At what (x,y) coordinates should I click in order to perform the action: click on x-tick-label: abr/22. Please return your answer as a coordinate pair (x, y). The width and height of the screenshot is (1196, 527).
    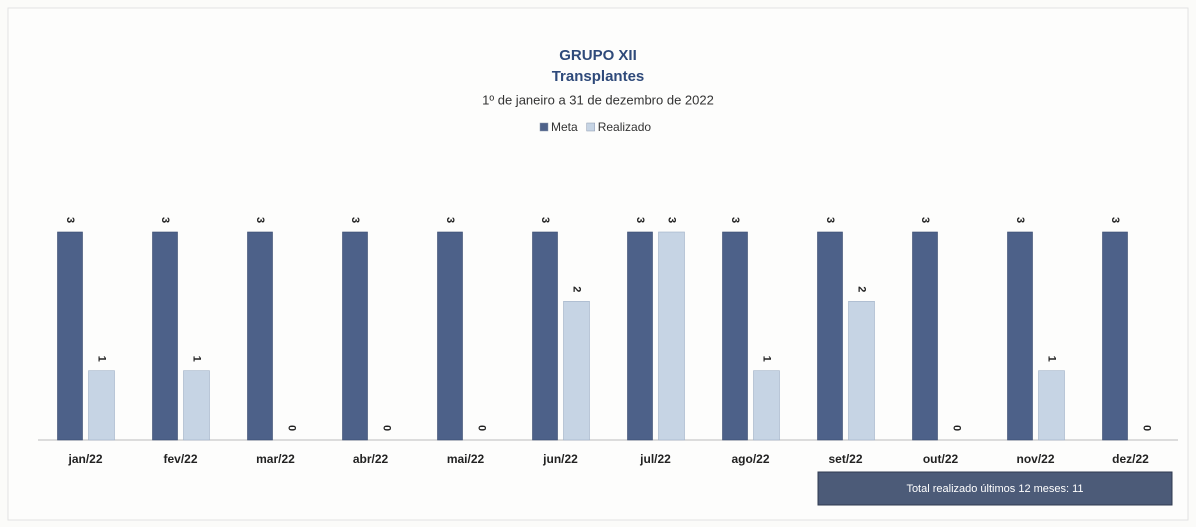
    Looking at the image, I should click on (371, 459).